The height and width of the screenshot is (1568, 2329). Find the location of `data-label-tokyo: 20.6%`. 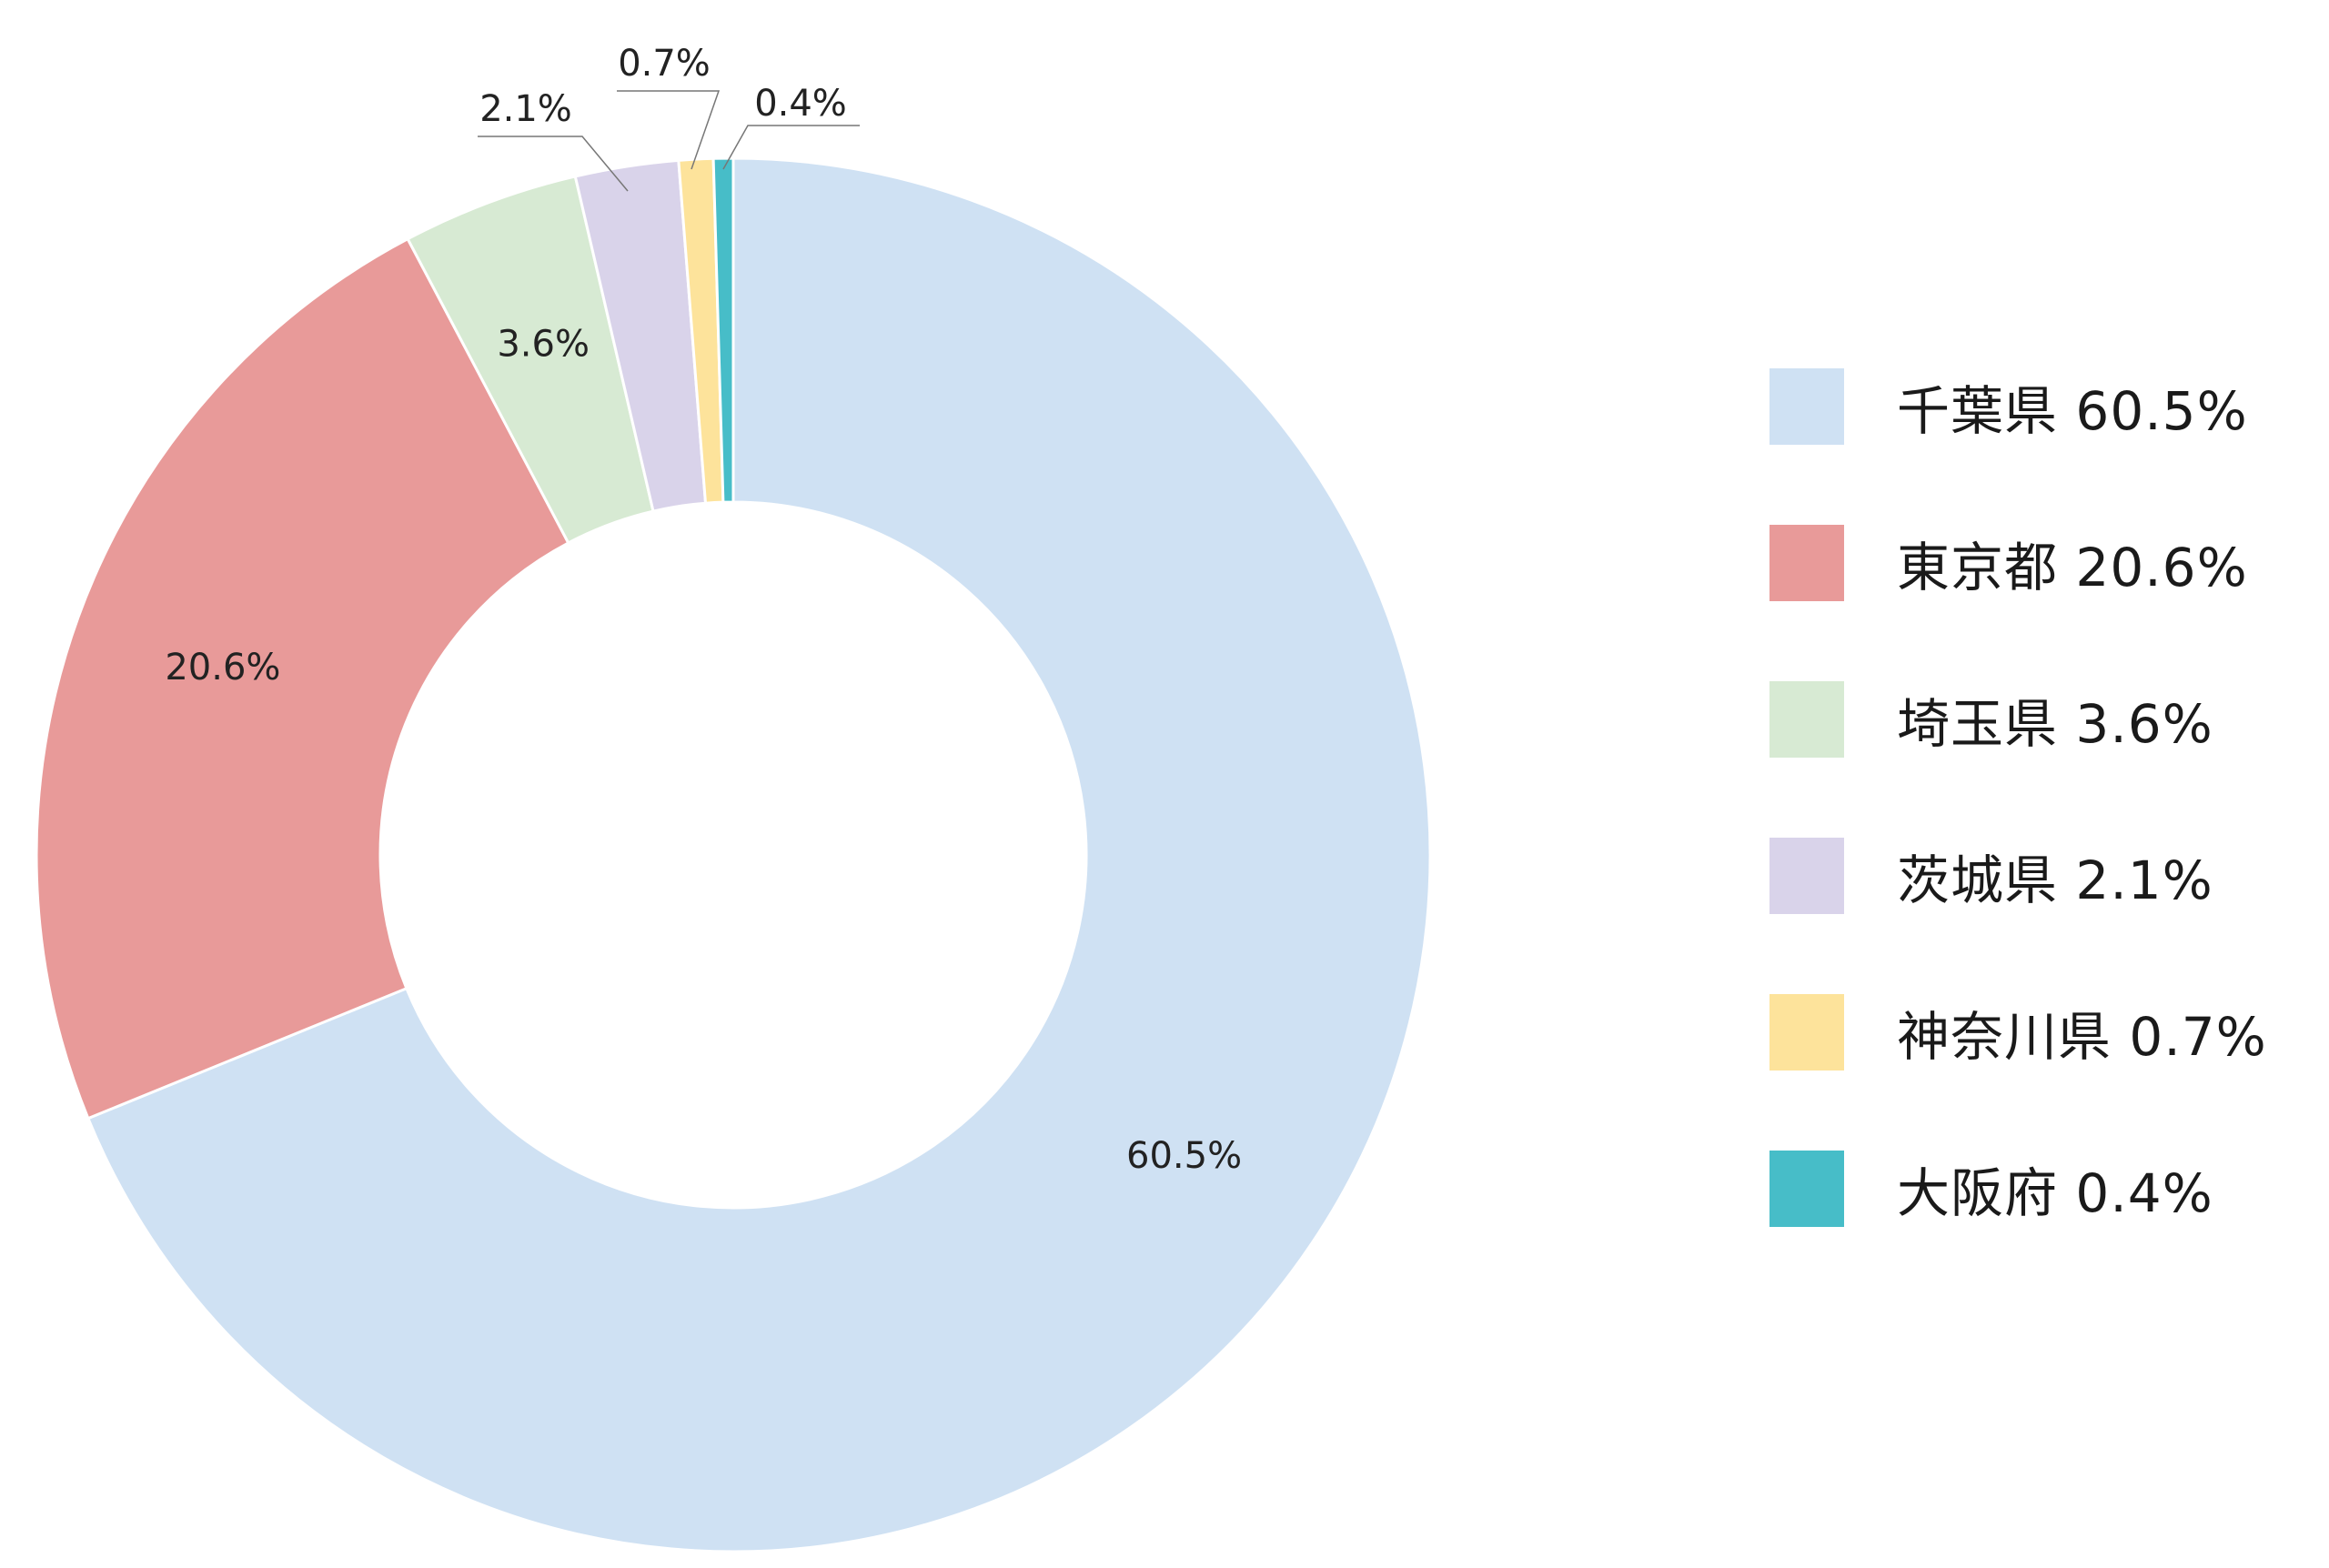

data-label-tokyo: 20.6% is located at coordinates (222, 668).